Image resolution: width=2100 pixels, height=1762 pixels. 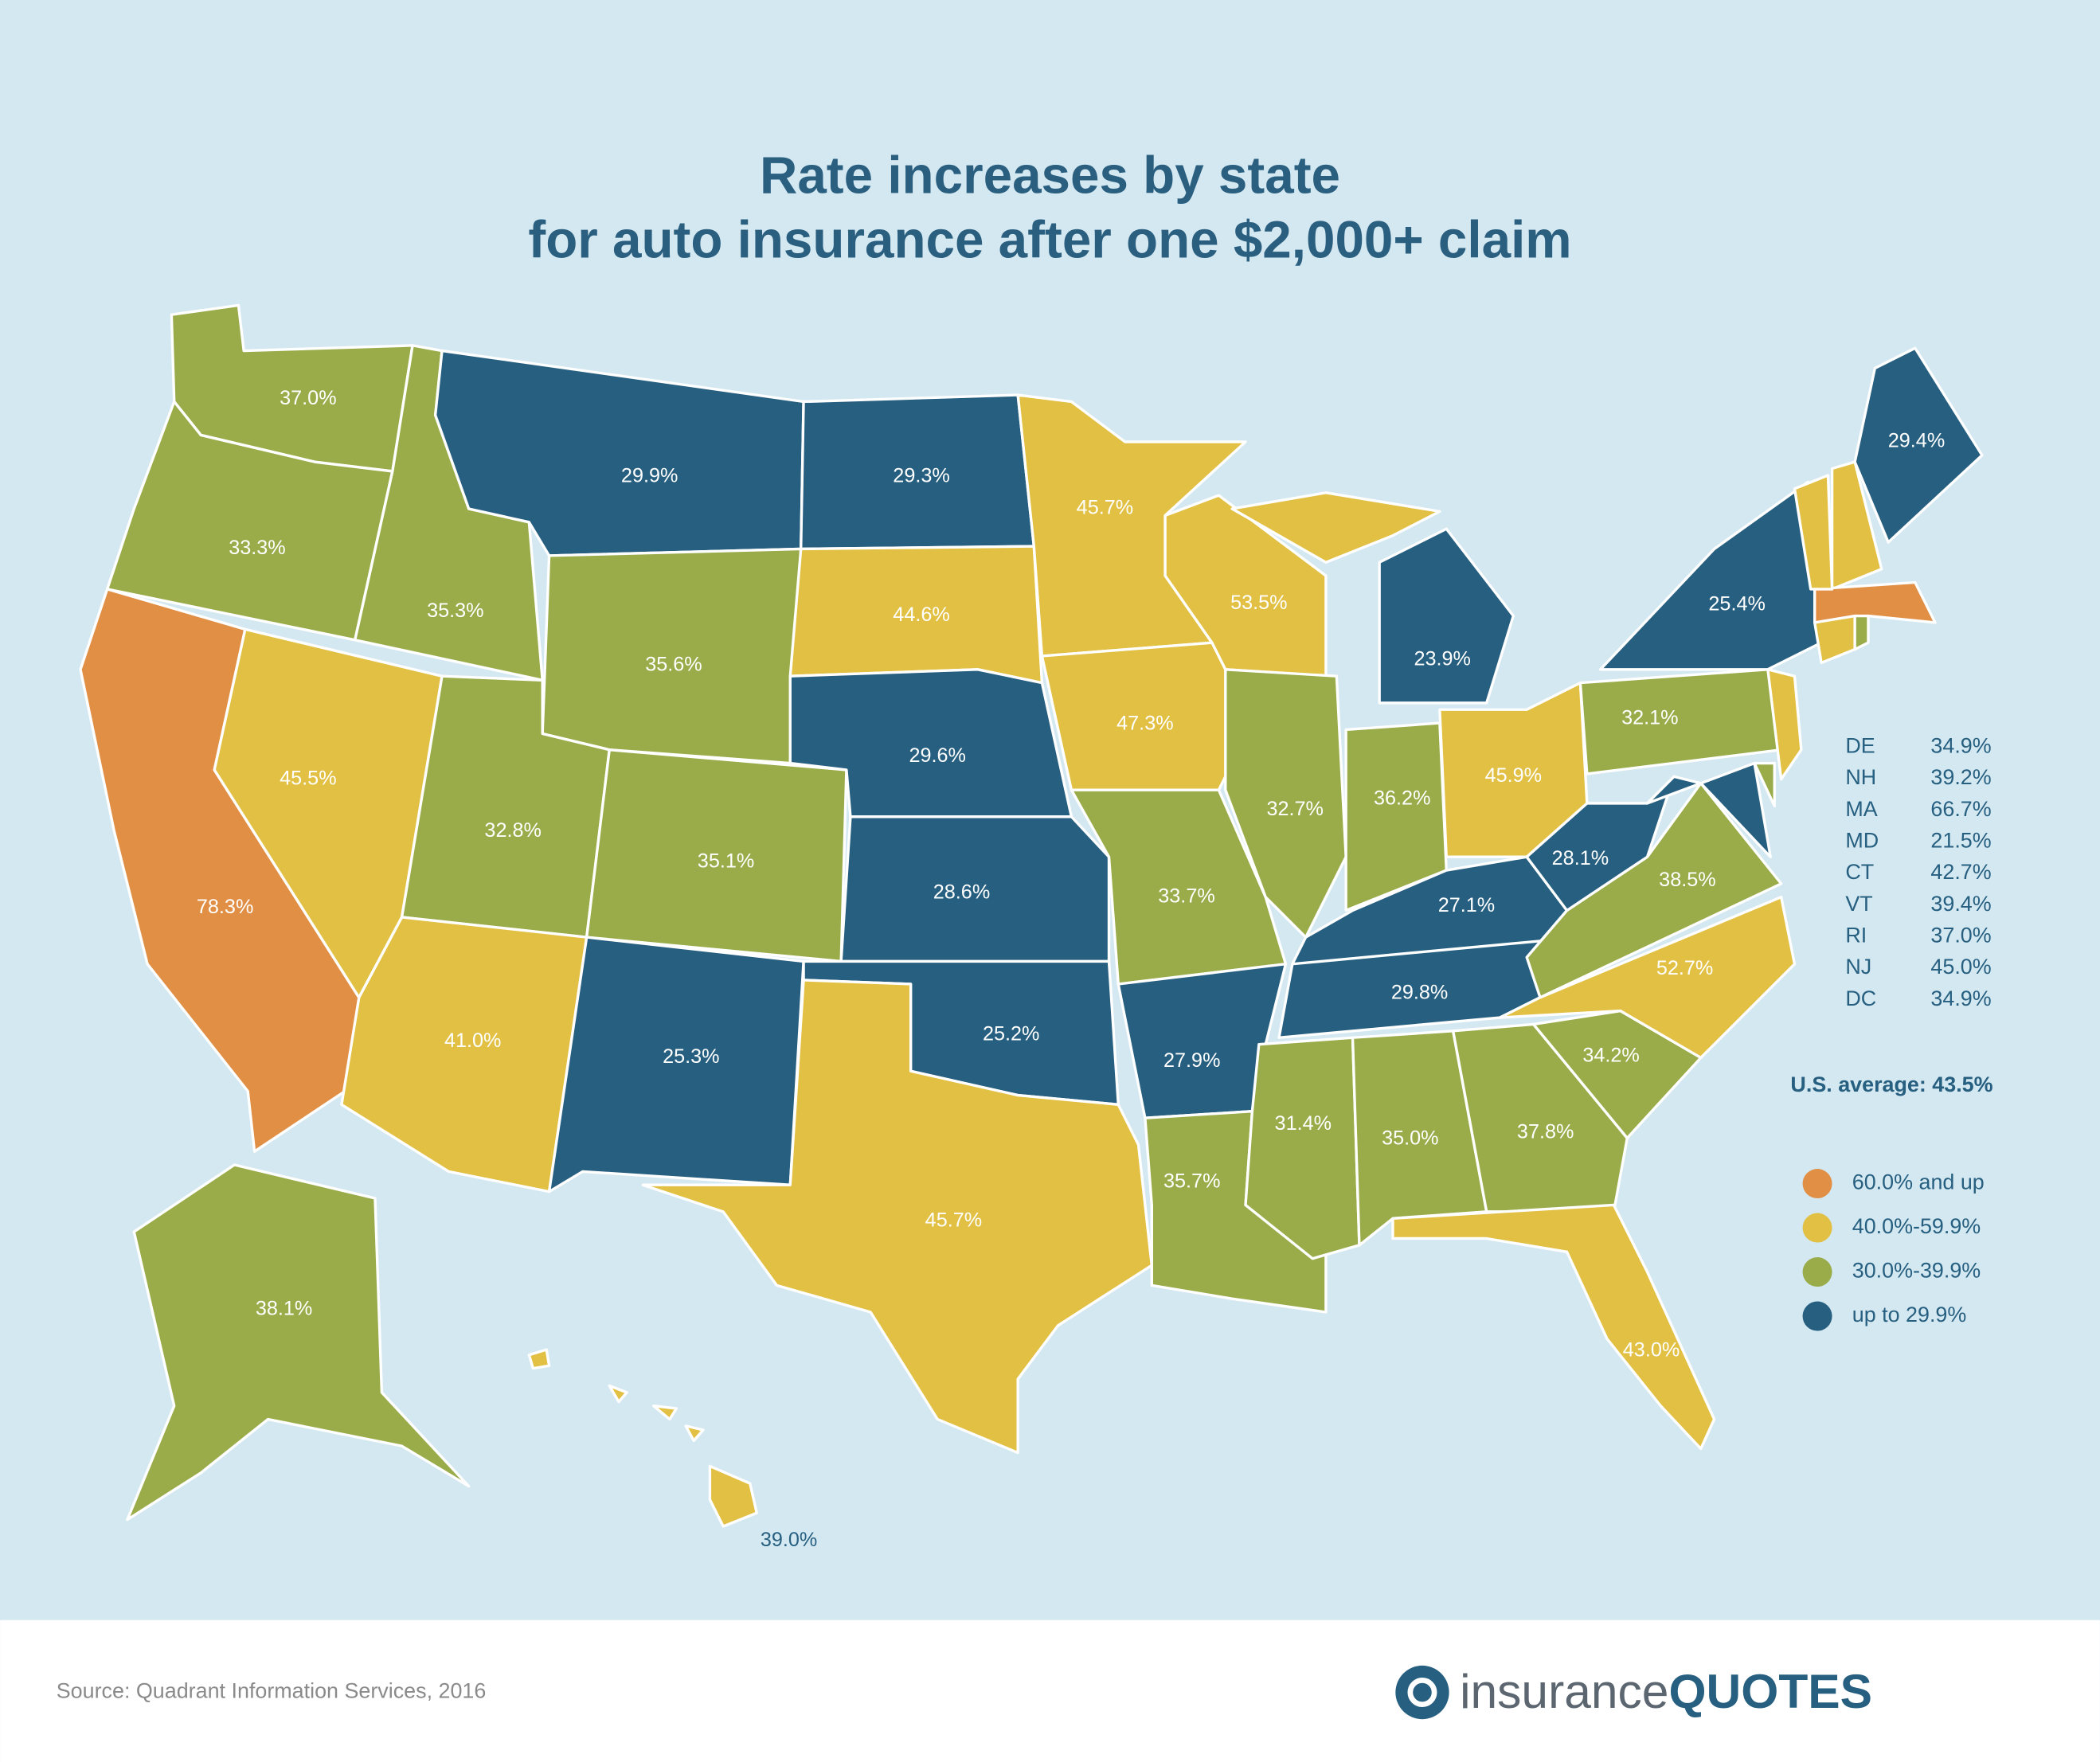 I want to click on state-value-label: 27.1%, so click(x=1467, y=905).